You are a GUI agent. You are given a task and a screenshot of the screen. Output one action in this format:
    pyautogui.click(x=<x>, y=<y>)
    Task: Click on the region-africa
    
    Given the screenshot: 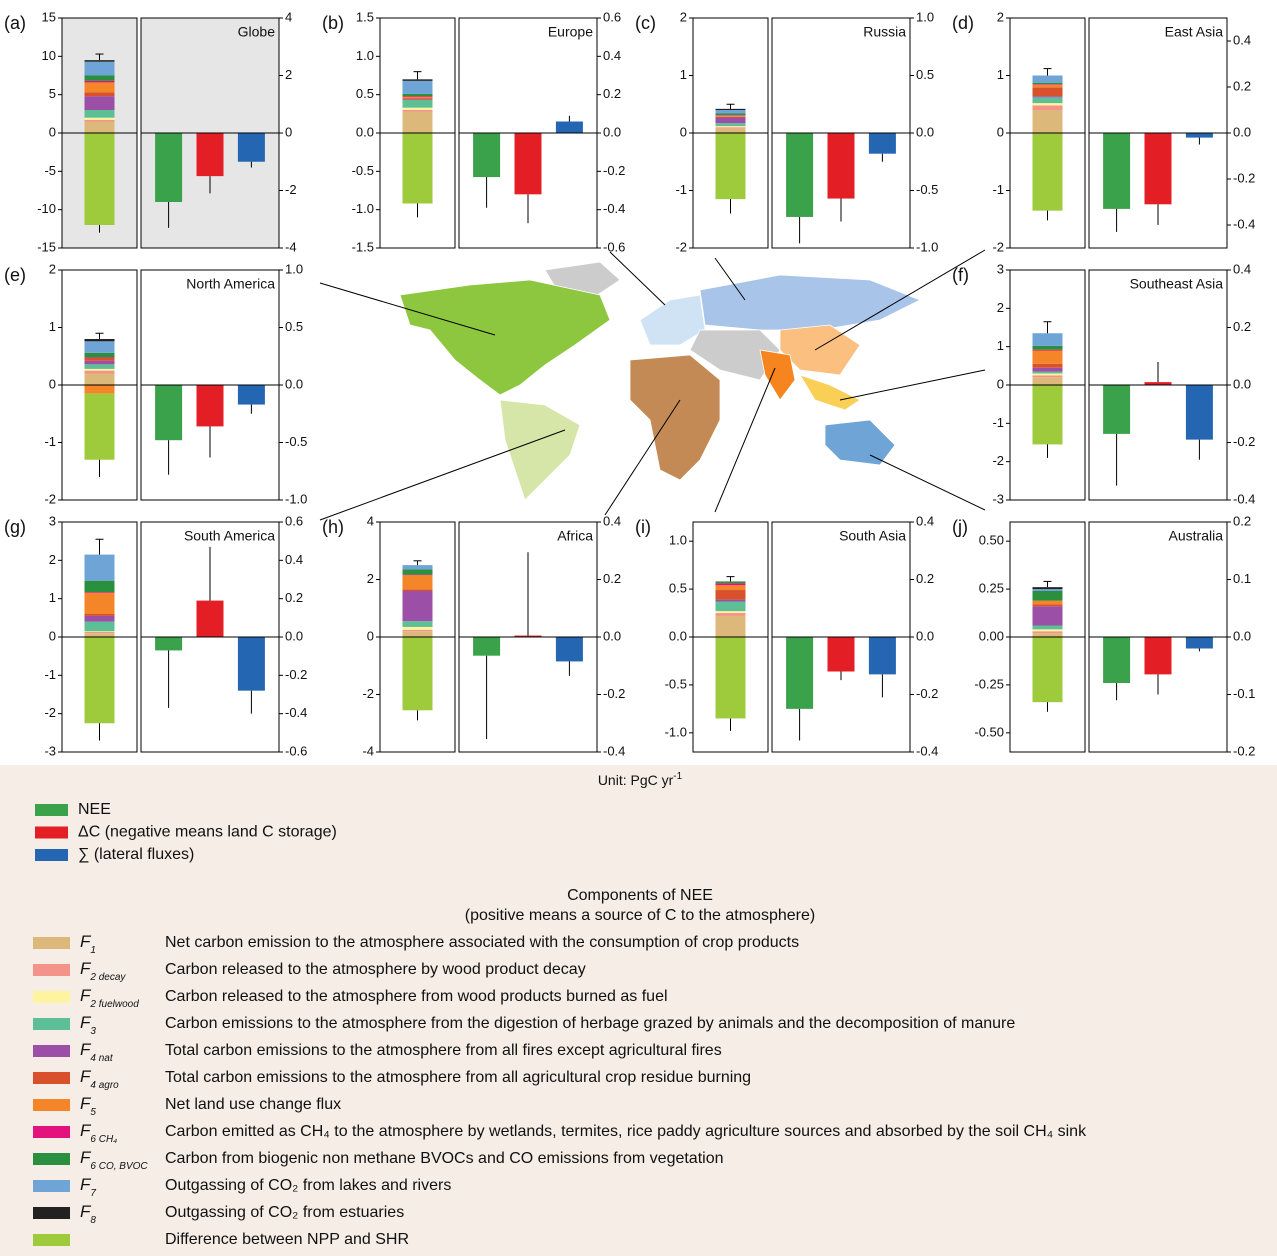 What is the action you would take?
    pyautogui.click(x=675, y=417)
    